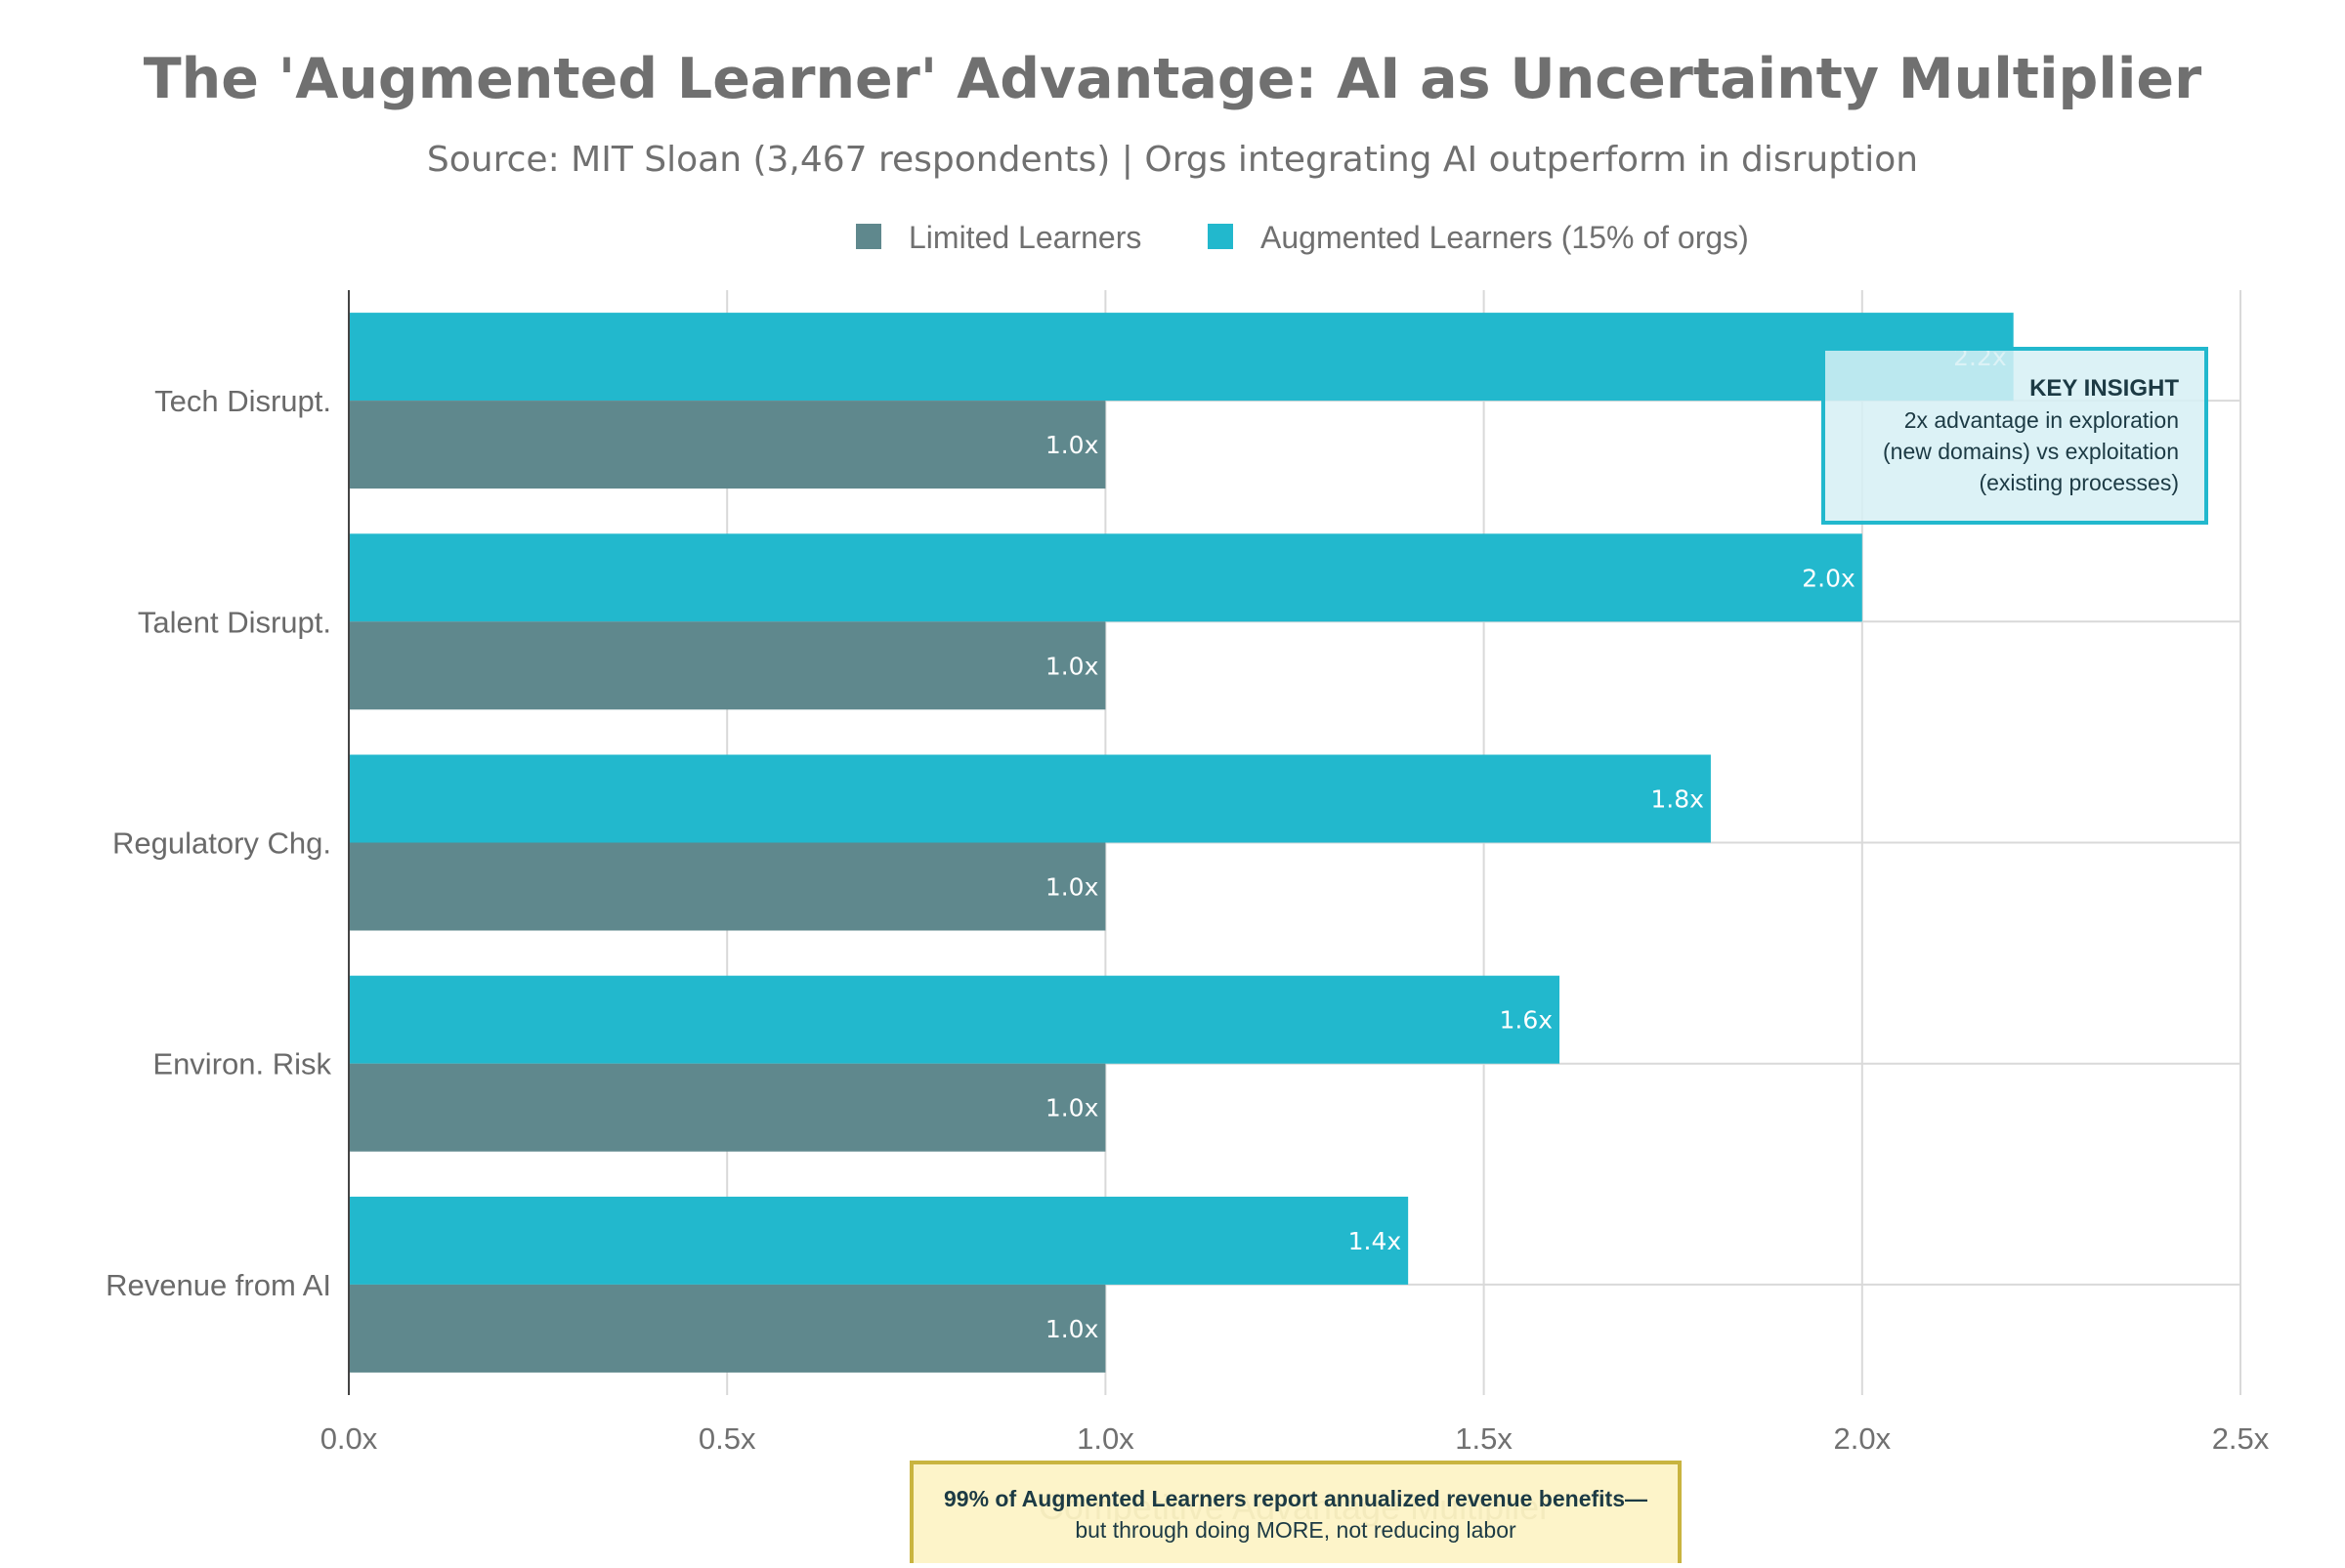 The height and width of the screenshot is (1568, 2345). Describe the element at coordinates (1375, 1241) in the screenshot. I see `bar-label-augmented-revenue-from-ai: 1.4x` at that location.